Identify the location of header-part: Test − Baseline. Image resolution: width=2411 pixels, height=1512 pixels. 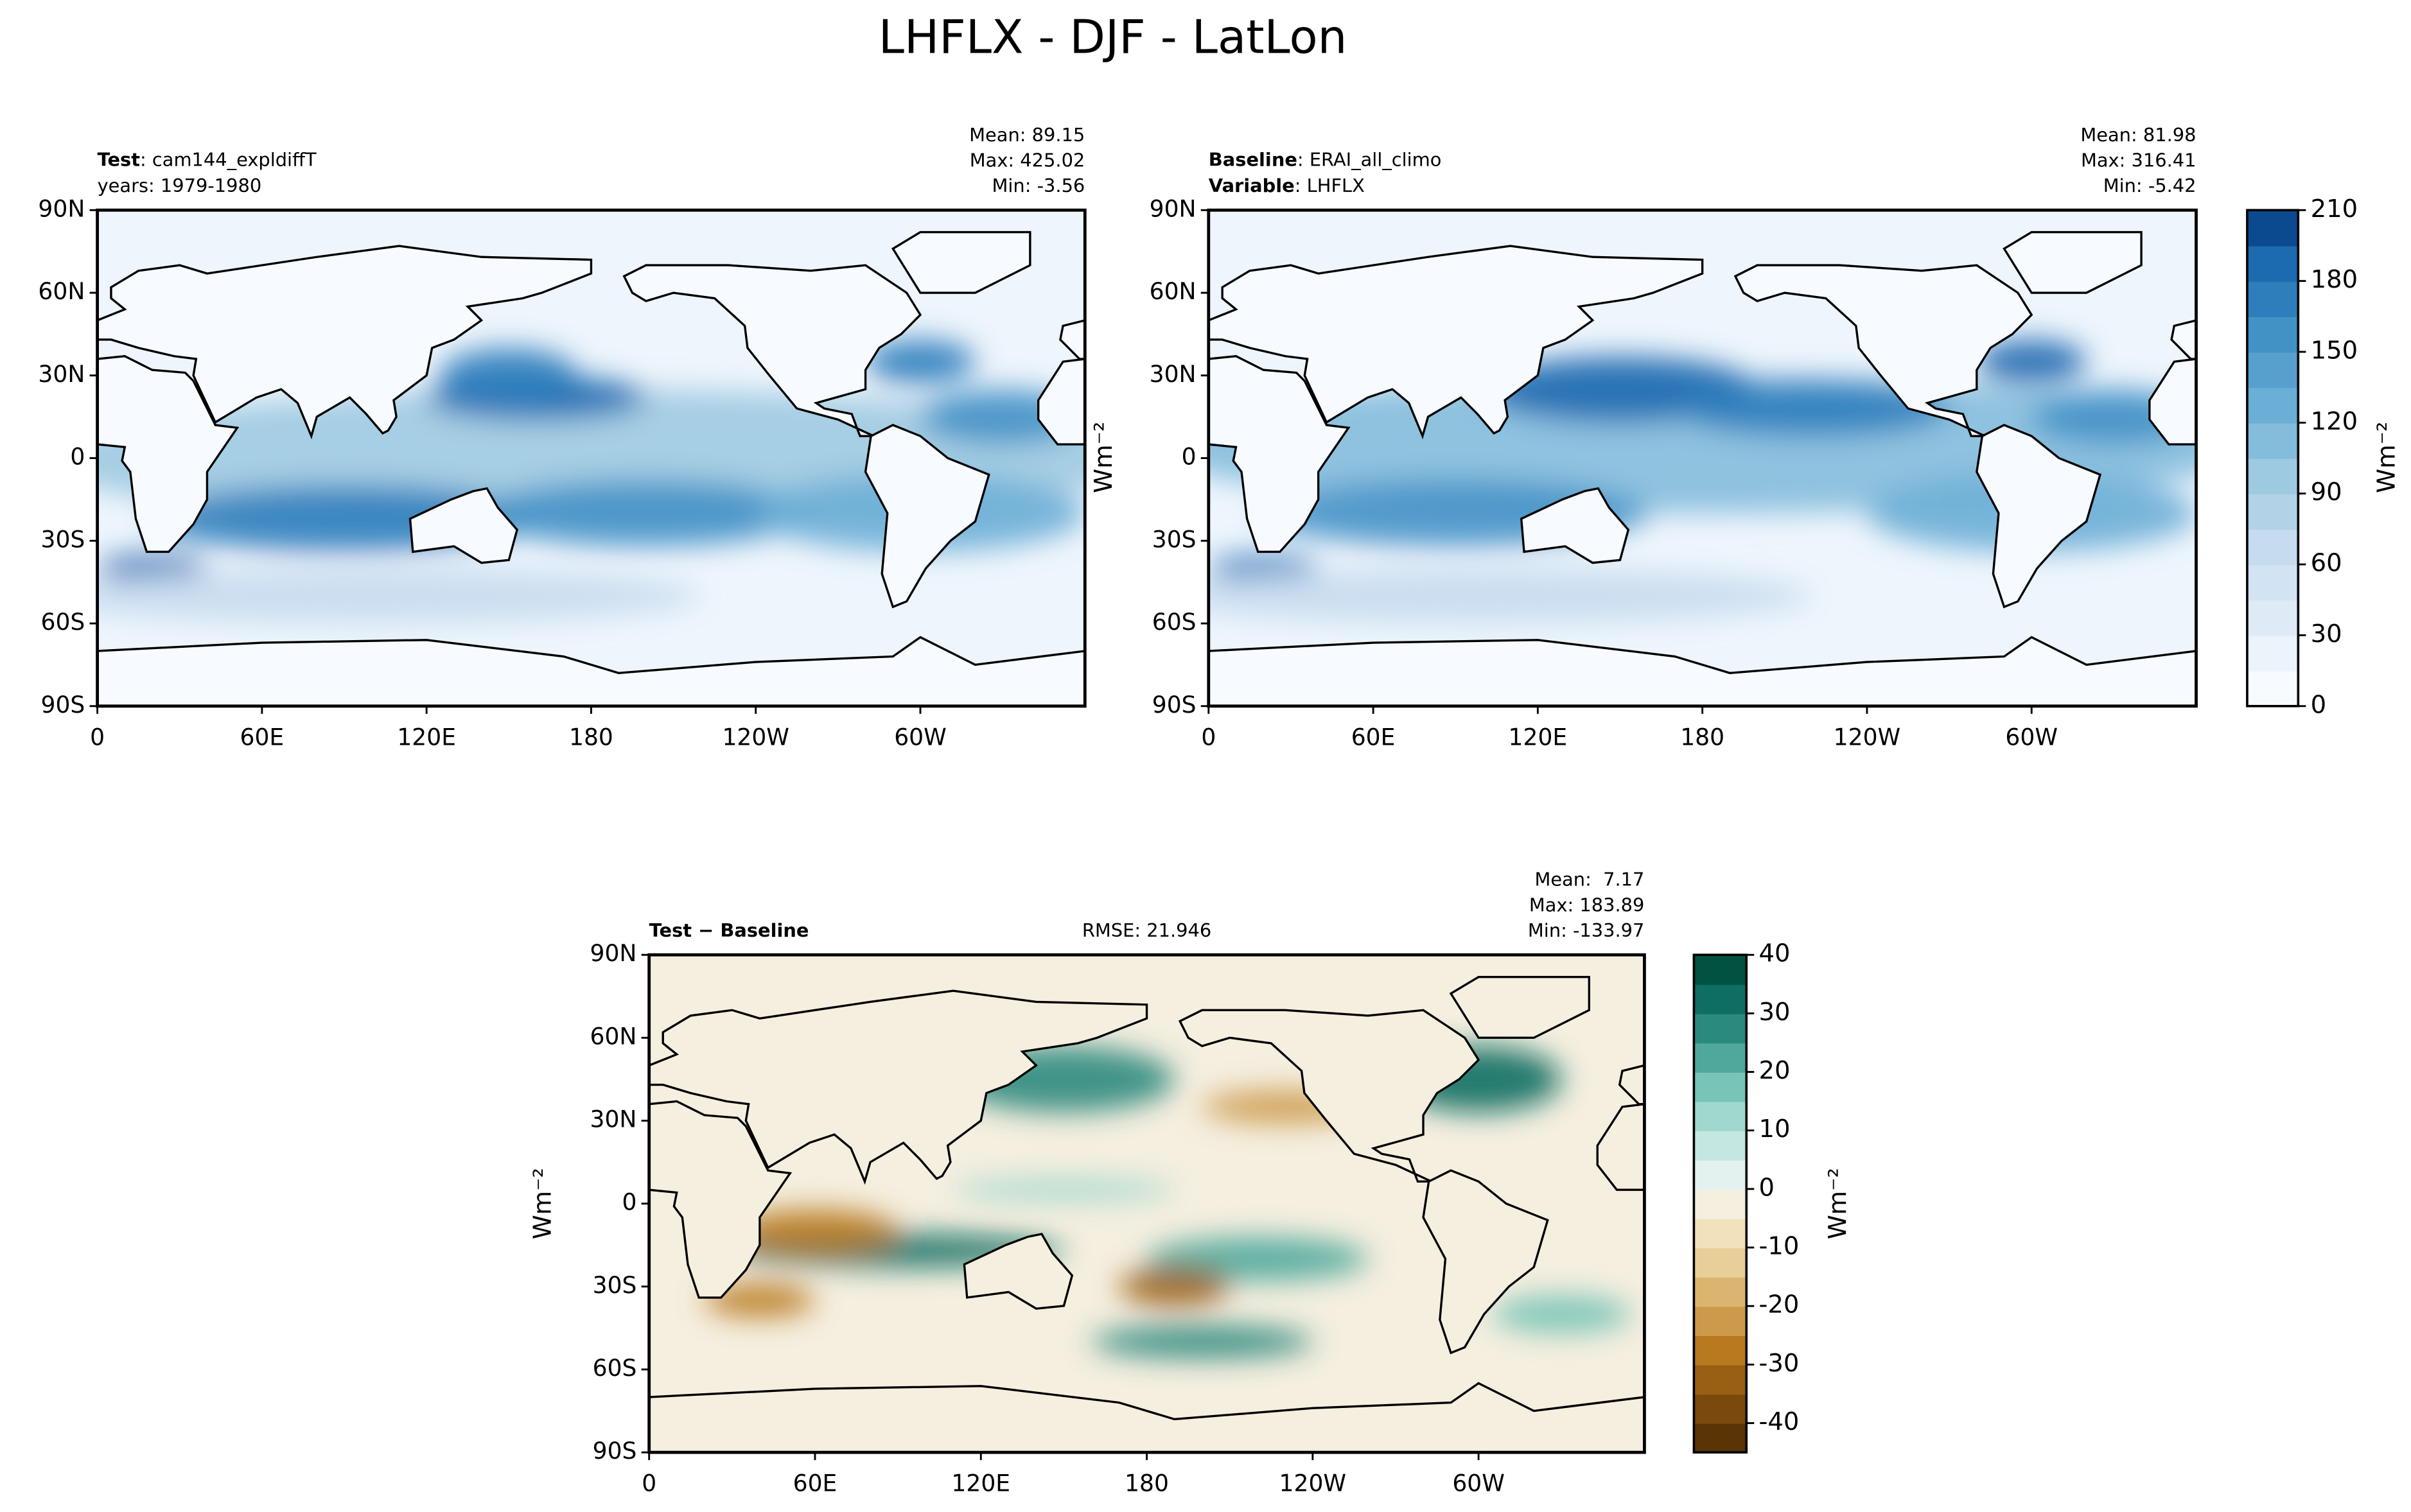
(729, 930).